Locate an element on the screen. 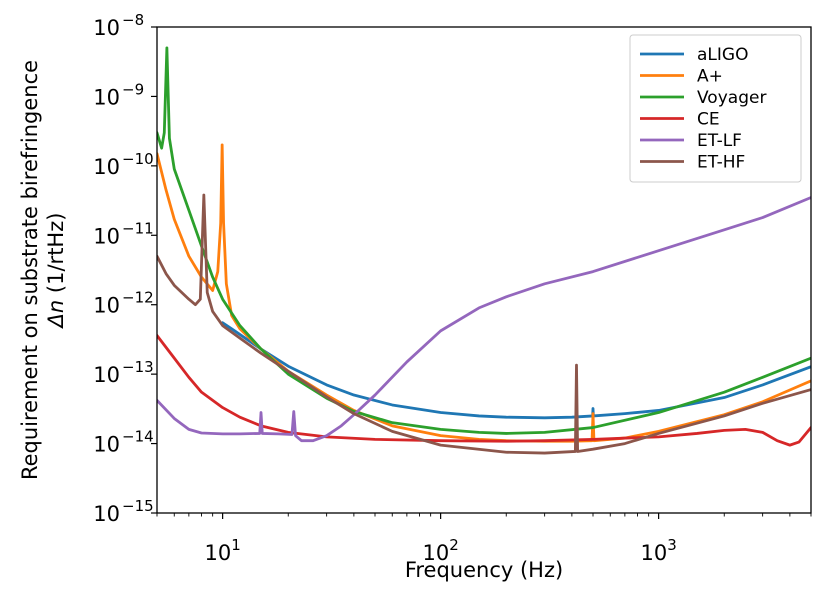  y-tick-exponent: −15 is located at coordinates (138, 506).